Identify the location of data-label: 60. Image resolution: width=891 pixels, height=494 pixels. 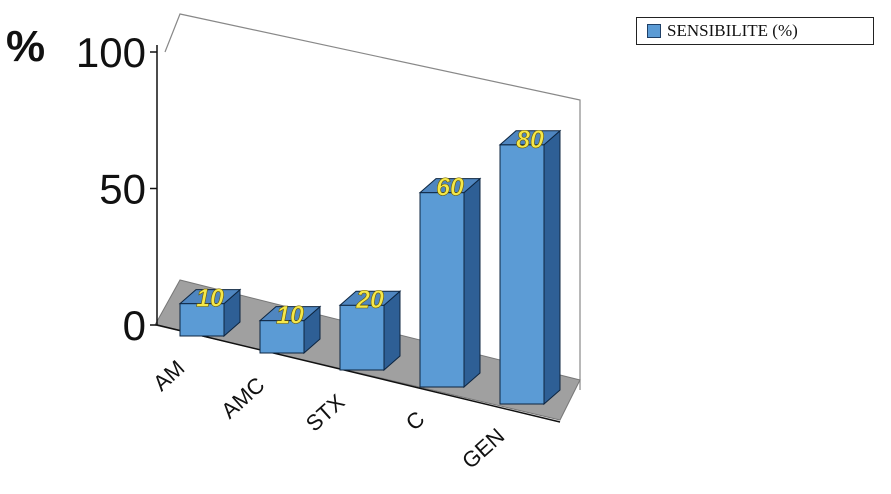
(450, 188).